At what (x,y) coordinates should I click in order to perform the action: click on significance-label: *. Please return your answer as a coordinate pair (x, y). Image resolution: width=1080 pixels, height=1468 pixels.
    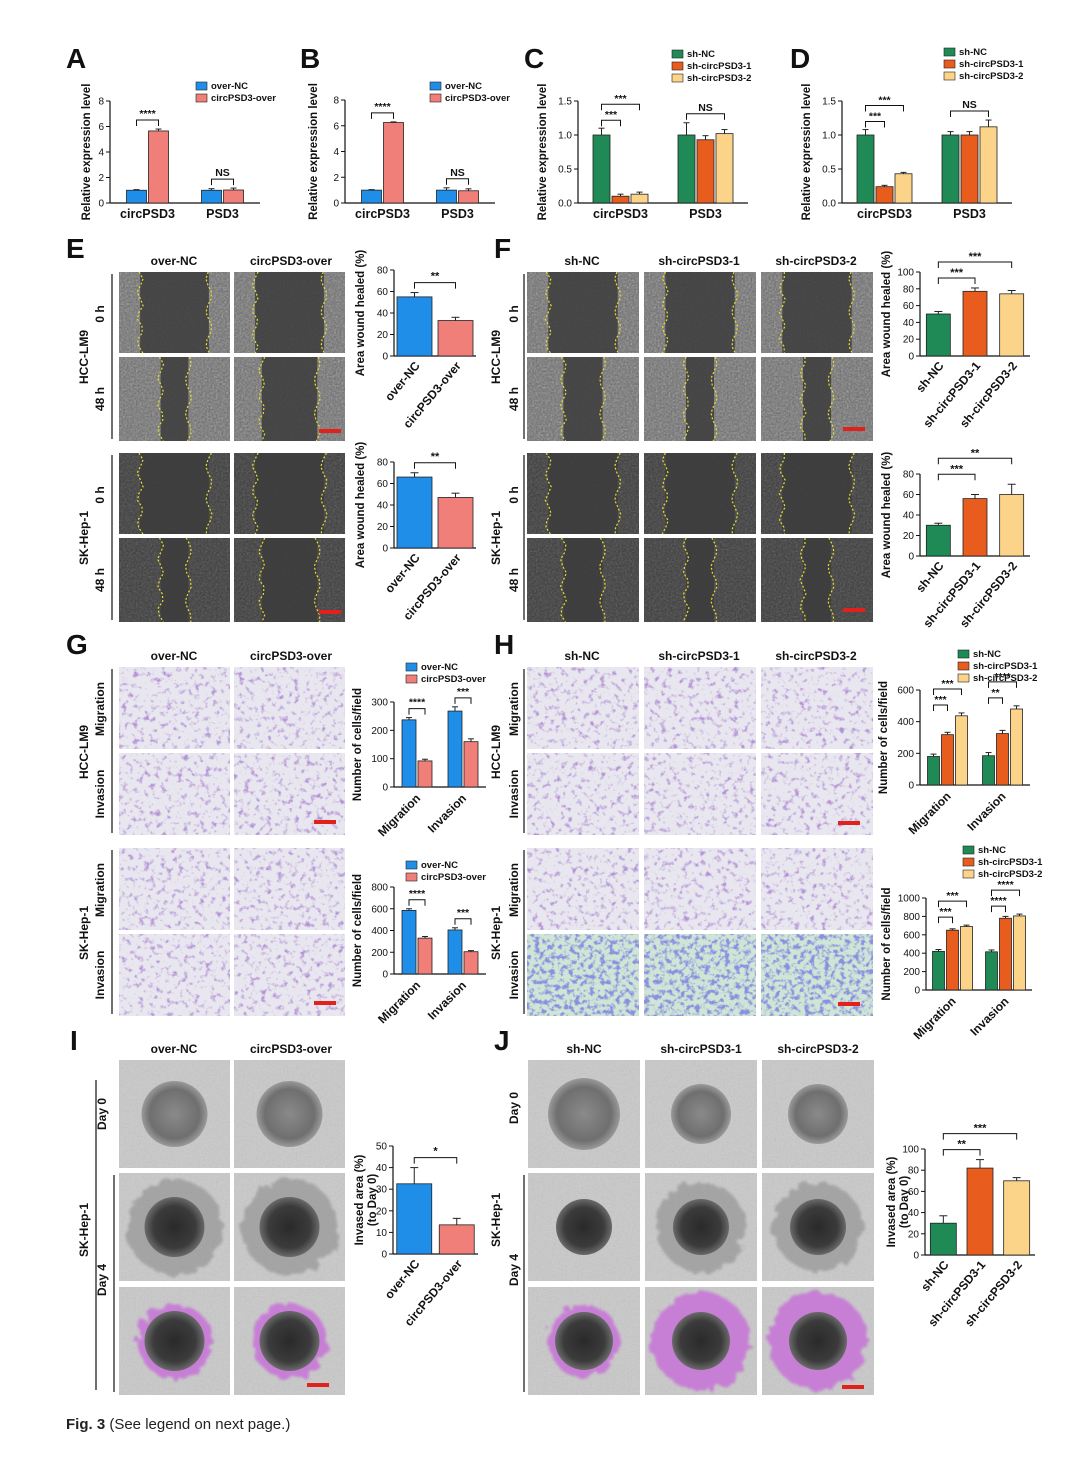
    Looking at the image, I should click on (435, 1152).